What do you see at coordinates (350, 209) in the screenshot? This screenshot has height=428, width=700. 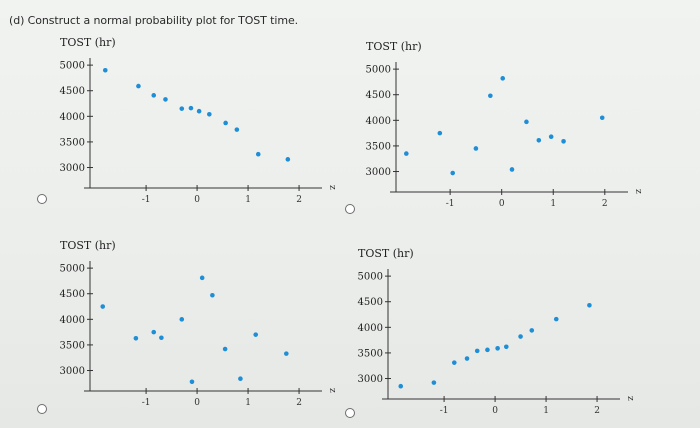 I see `radio-option-b` at bounding box center [350, 209].